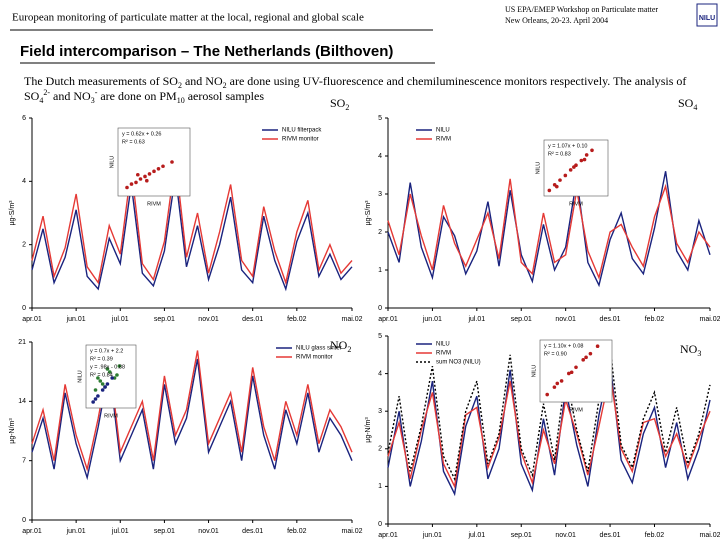 This screenshot has width=720, height=540. Describe the element at coordinates (141, 134) in the screenshot. I see `inset-annotation: y = 0.62x + 0.26` at that location.